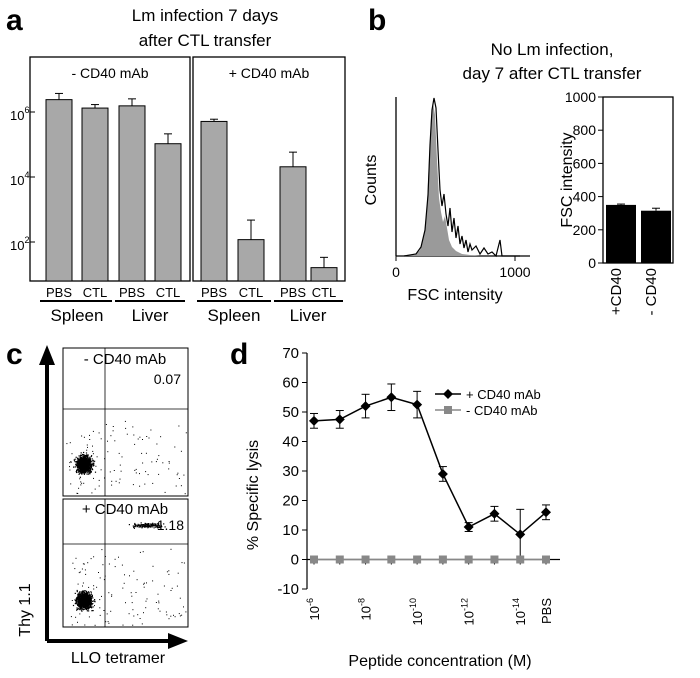 This screenshot has width=700, height=678. What do you see at coordinates (365, 609) in the screenshot?
I see `xtick-label: 10-8` at bounding box center [365, 609].